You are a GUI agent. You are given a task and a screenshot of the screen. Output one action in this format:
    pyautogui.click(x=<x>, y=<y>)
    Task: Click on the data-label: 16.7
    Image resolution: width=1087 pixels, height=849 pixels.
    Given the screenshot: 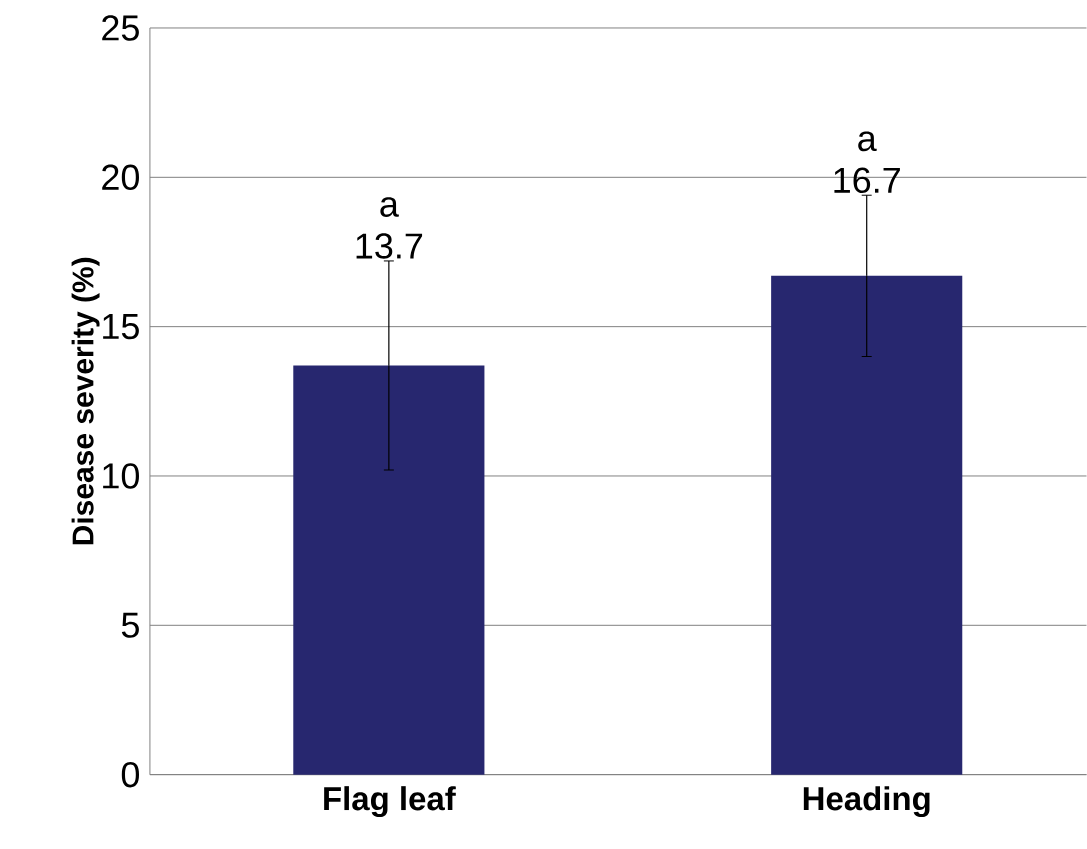 What is the action you would take?
    pyautogui.click(x=867, y=180)
    